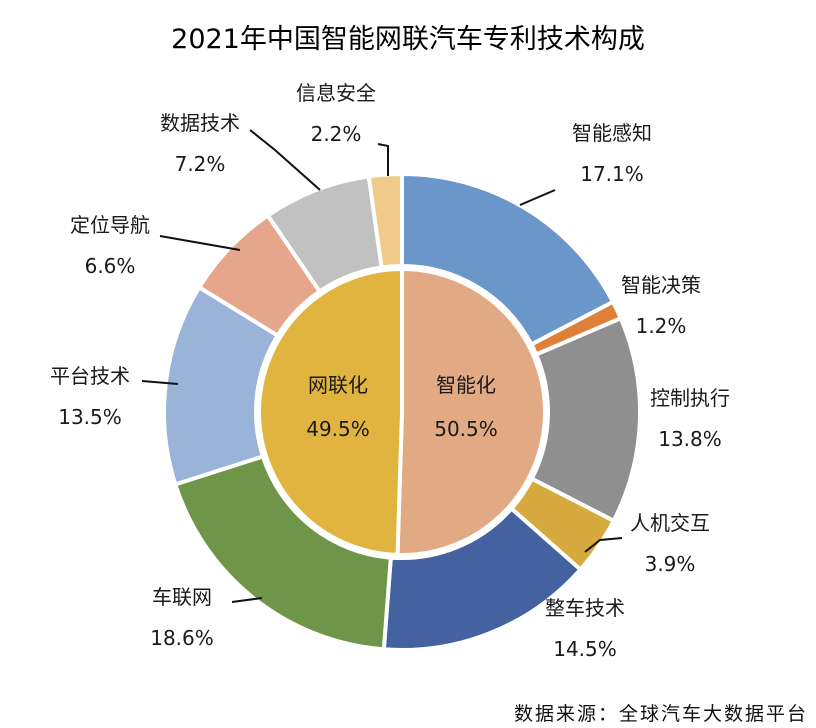 Image resolution: width=816 pixels, height=728 pixels. Describe the element at coordinates (336, 134) in the screenshot. I see `slice-value-label: 2.2%` at that location.